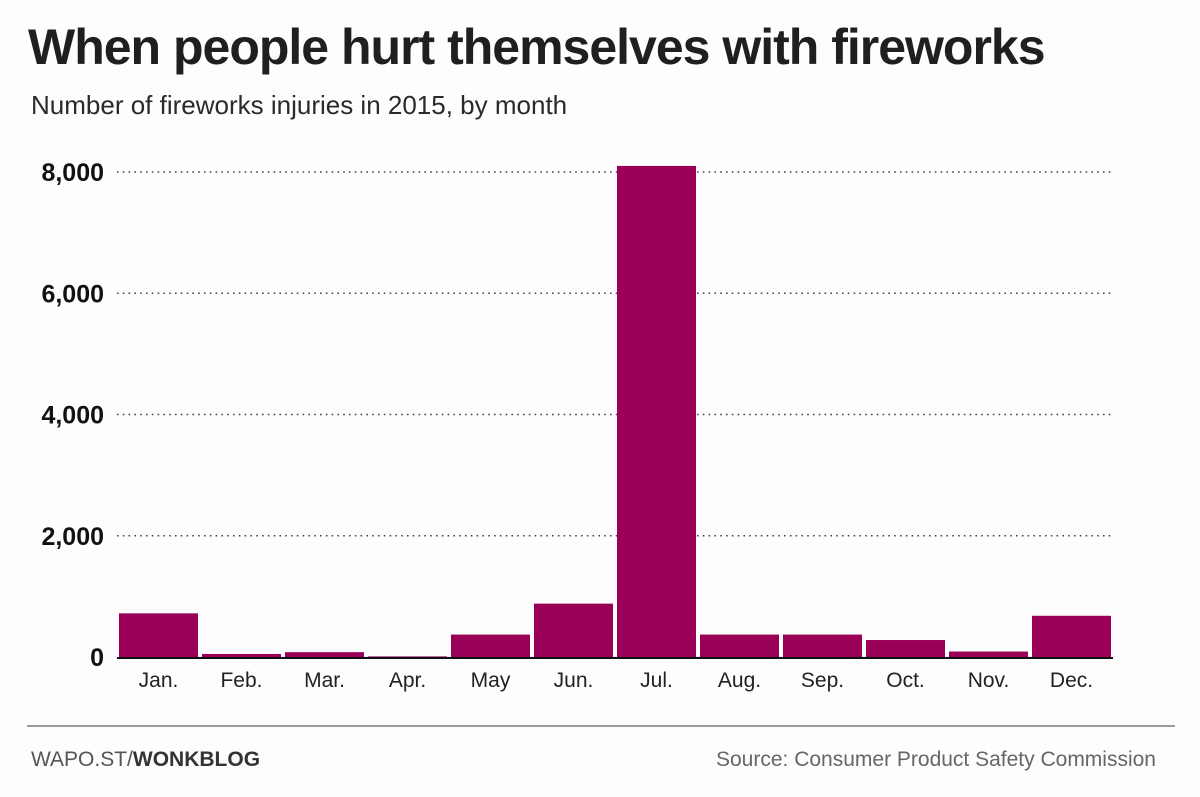 The height and width of the screenshot is (797, 1200). Describe the element at coordinates (82, 759) in the screenshot. I see `credit-prefix: WAPO.ST/` at that location.